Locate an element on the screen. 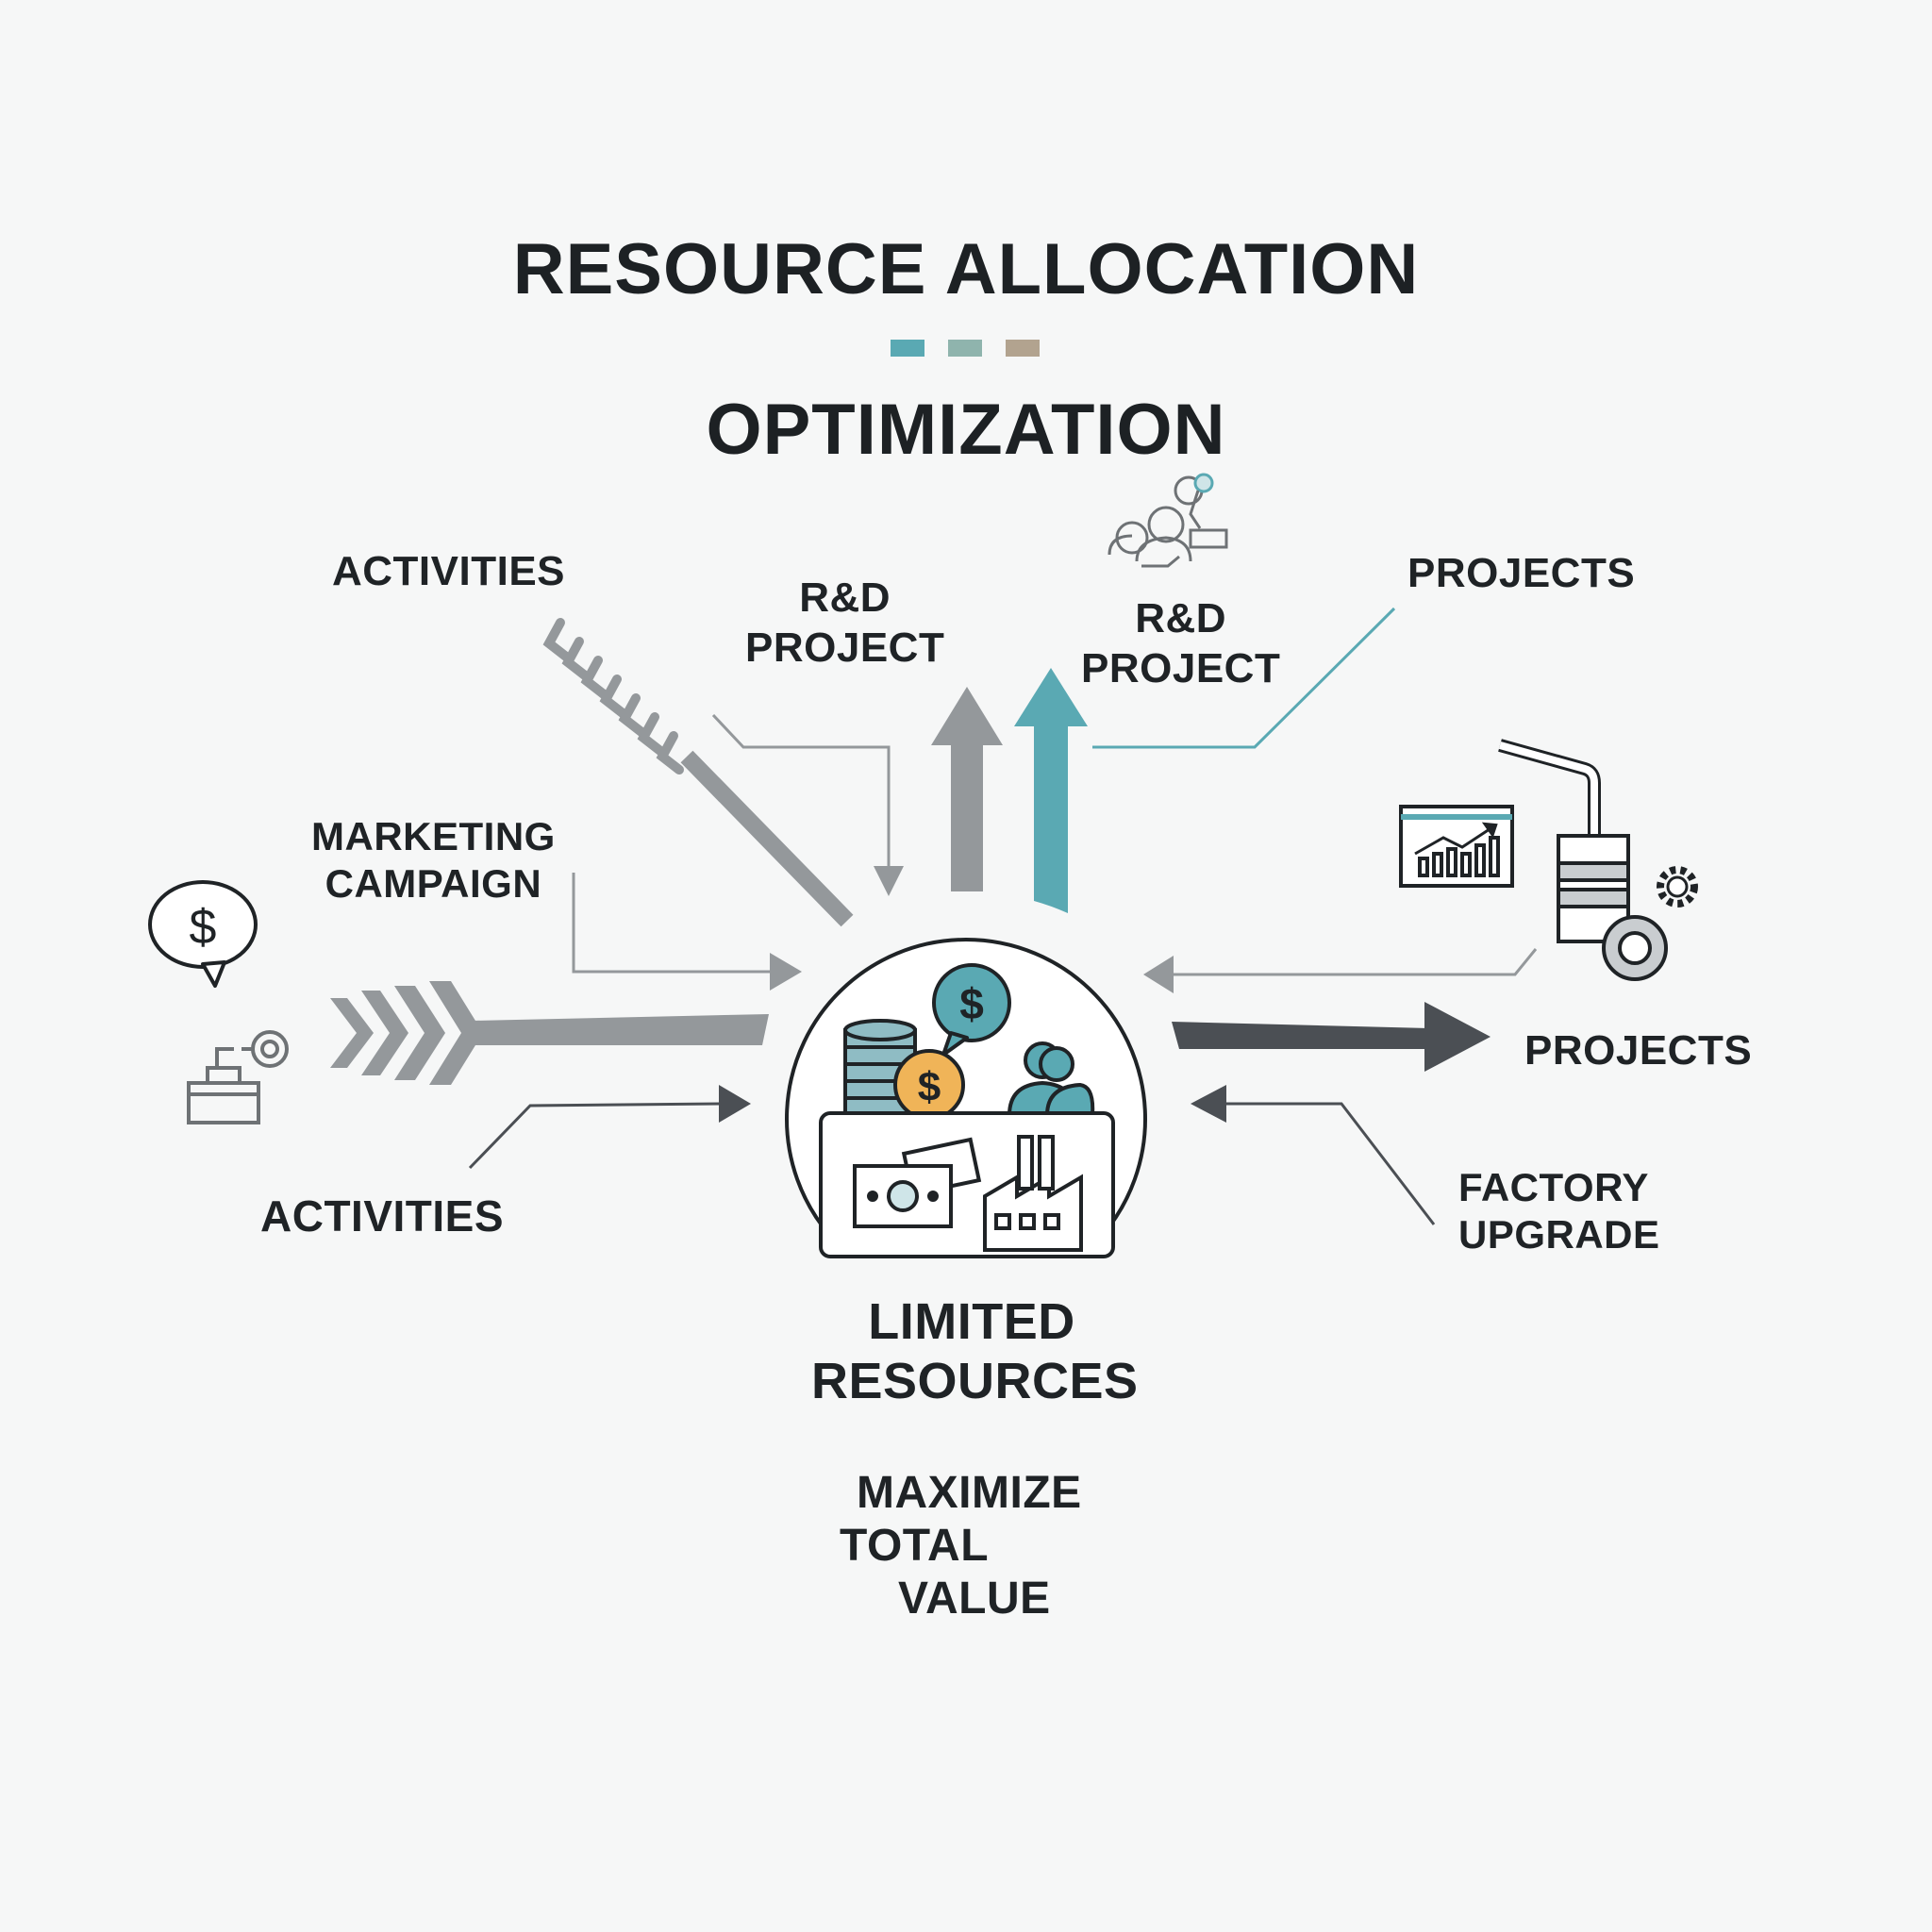 This screenshot has height=1932, width=1932. label-rd-project-right: R&D PROJECT is located at coordinates (1181, 643).